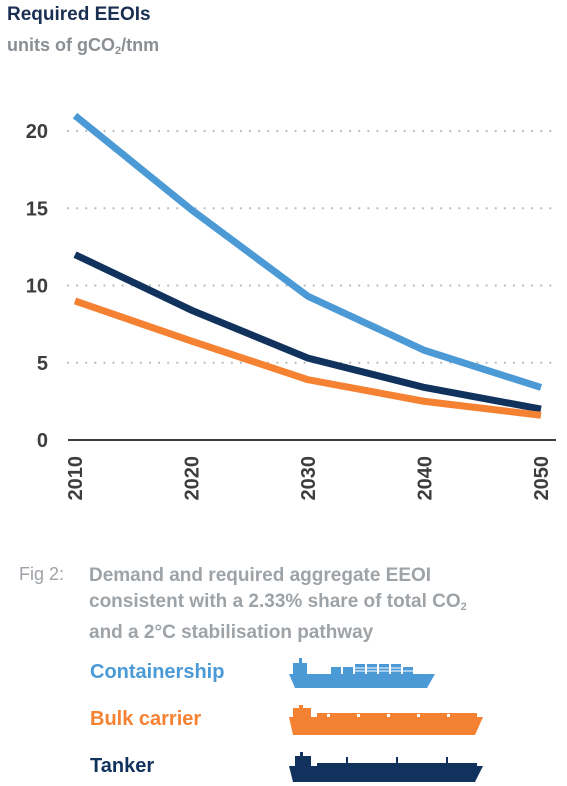 This screenshot has width=567, height=786. Describe the element at coordinates (76, 478) in the screenshot. I see `x-tick-label: 2010` at that location.